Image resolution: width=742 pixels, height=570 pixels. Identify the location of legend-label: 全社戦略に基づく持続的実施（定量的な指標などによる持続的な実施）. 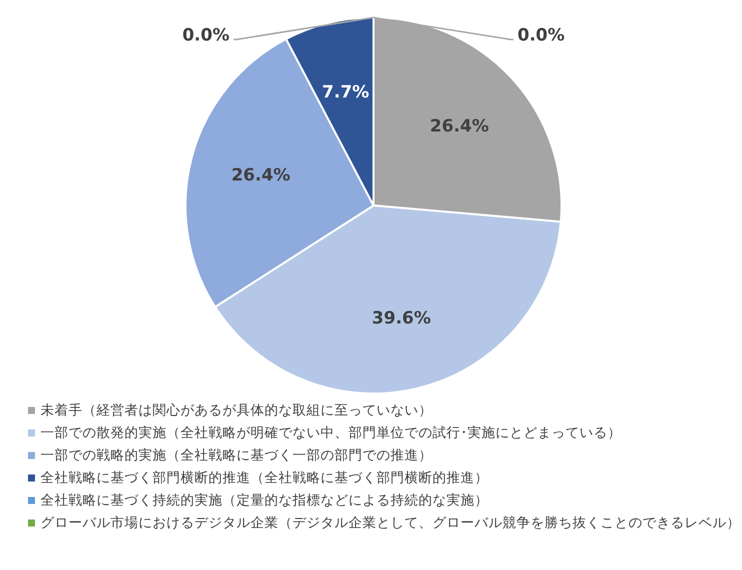
(264, 500).